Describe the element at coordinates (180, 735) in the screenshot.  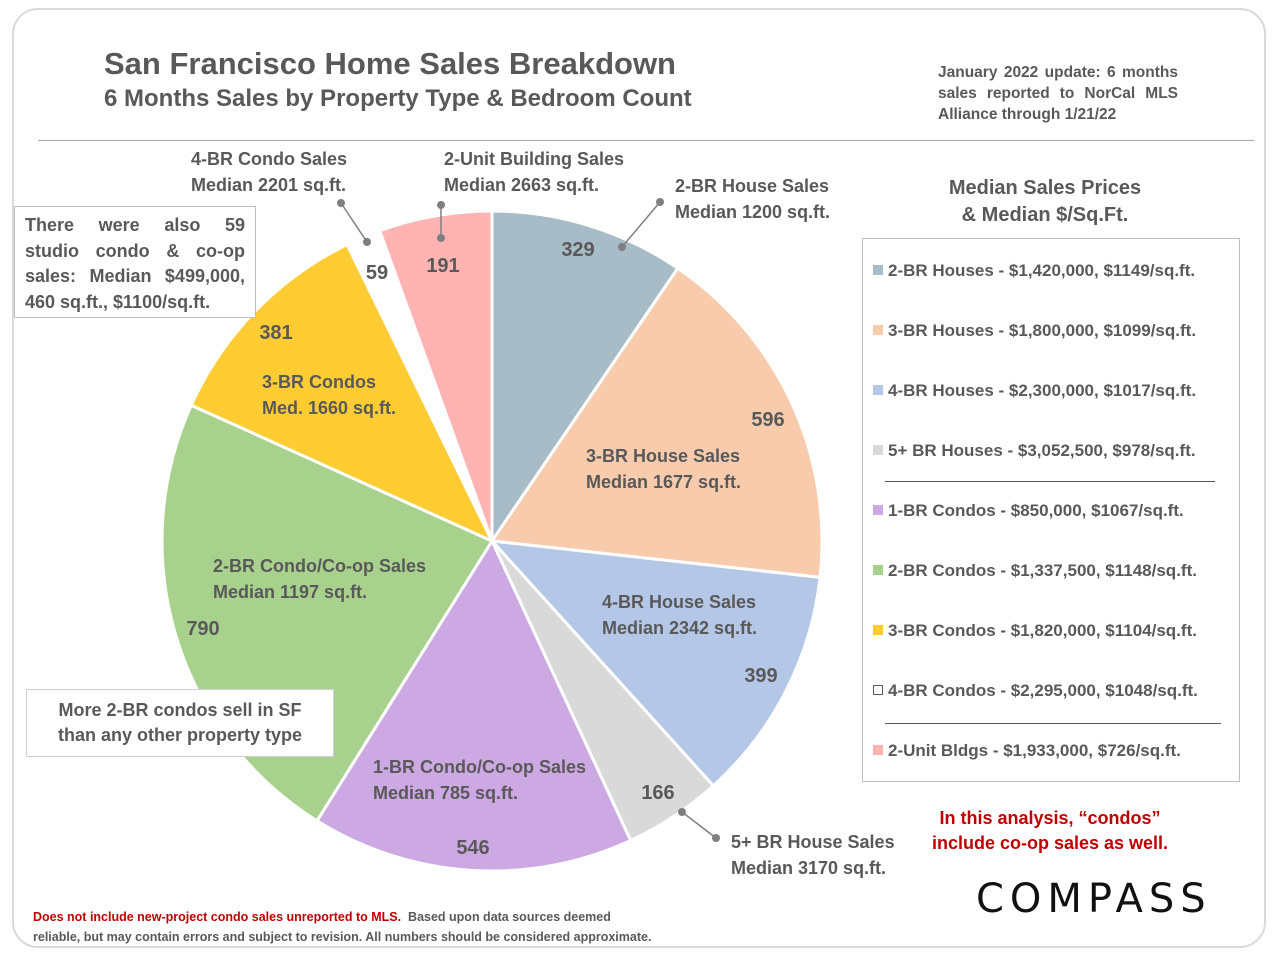
I see `more-note-line2: than any other property type` at that location.